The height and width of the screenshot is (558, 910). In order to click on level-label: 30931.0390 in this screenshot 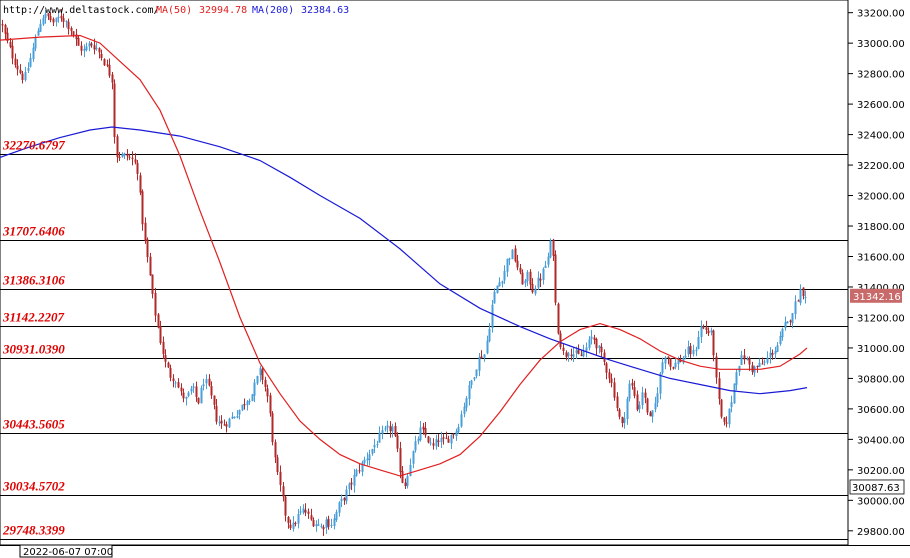, I will do `click(33, 349)`.